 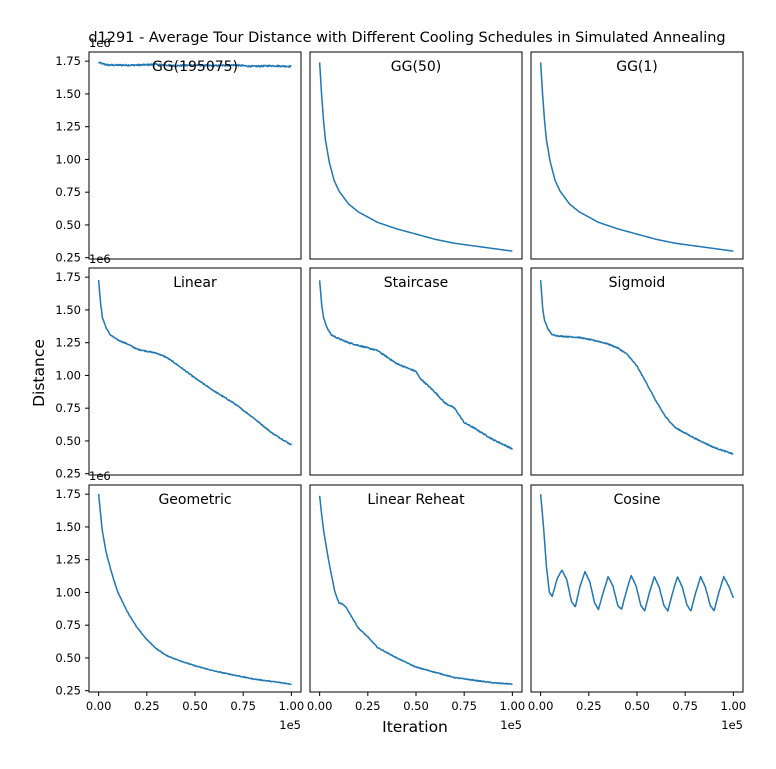 What do you see at coordinates (195, 363) in the screenshot?
I see `series-line-linear` at bounding box center [195, 363].